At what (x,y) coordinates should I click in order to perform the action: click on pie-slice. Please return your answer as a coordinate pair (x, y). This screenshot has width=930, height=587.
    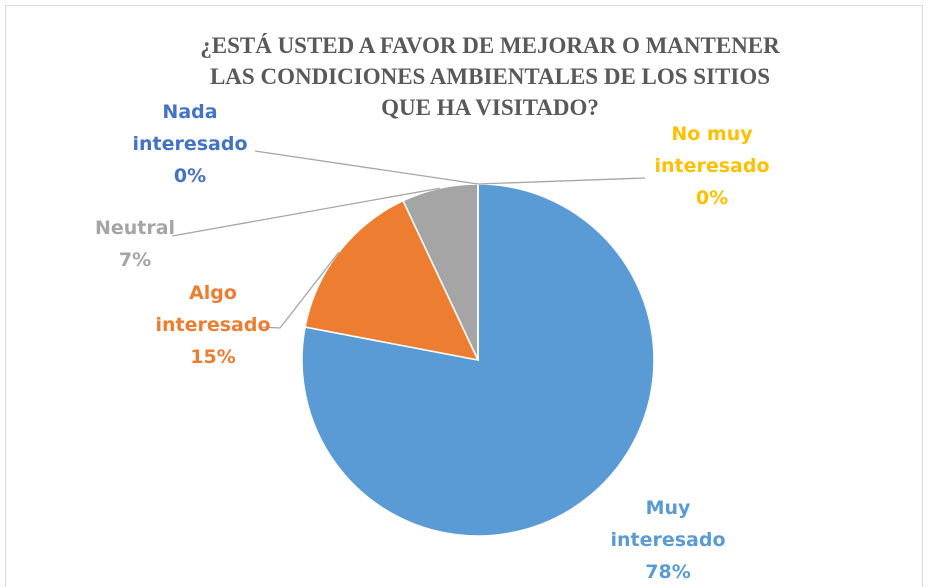
    Looking at the image, I should click on (392, 280).